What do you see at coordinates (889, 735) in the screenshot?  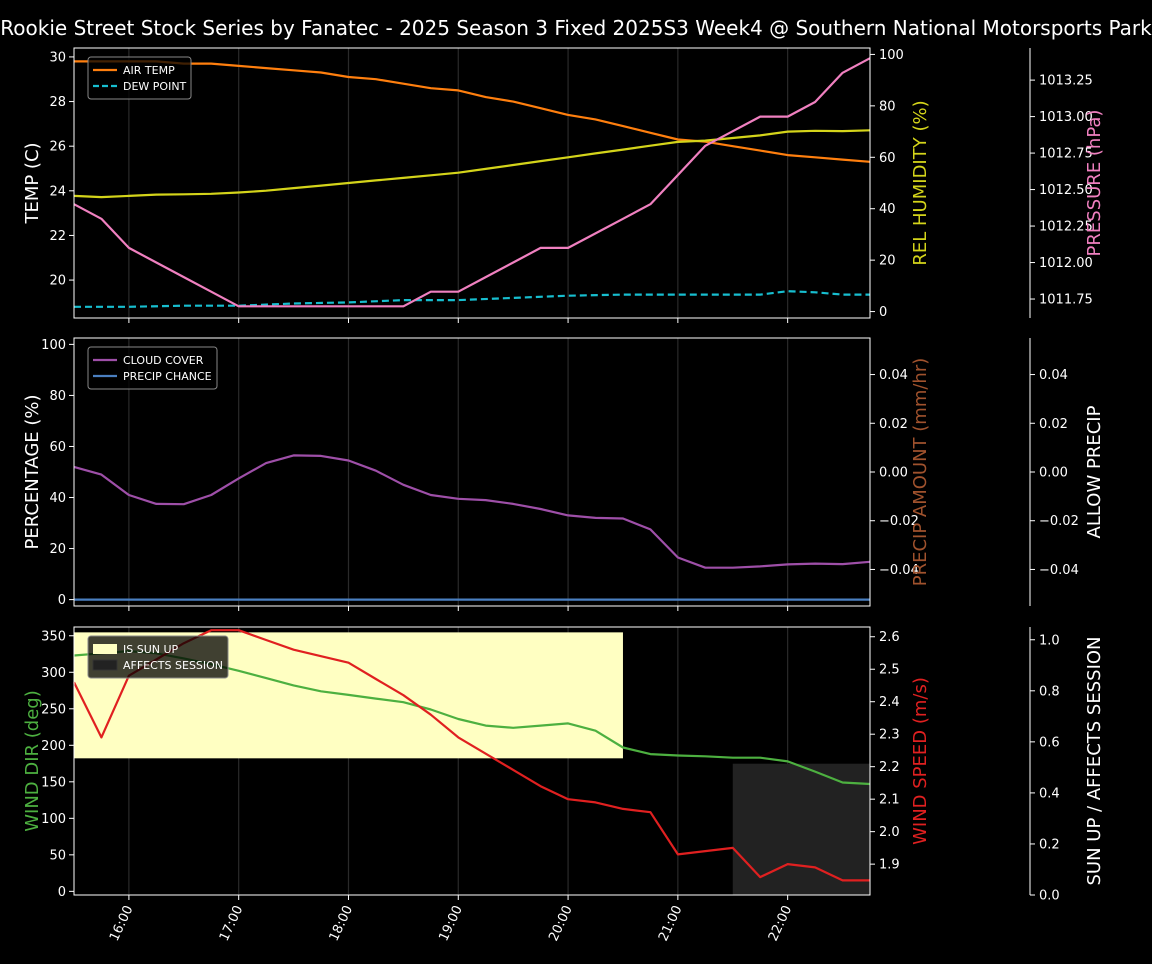 I see `y-tick-label: 2.3` at bounding box center [889, 735].